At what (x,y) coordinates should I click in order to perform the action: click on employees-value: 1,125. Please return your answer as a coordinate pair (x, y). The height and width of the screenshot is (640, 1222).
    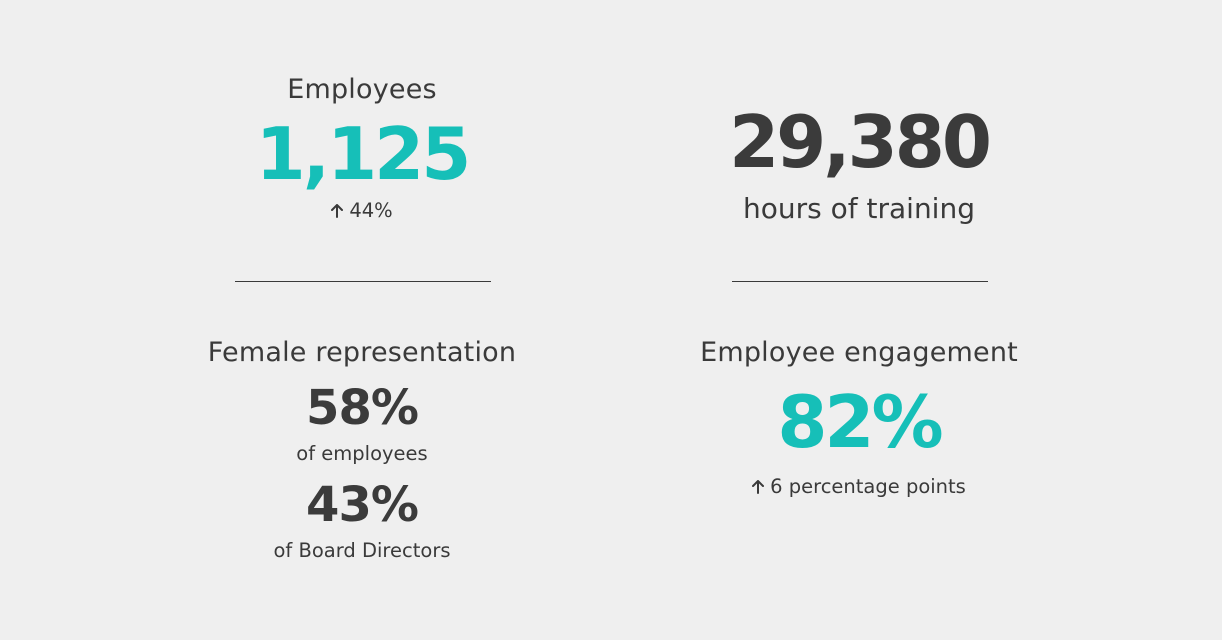
    Looking at the image, I should click on (363, 154).